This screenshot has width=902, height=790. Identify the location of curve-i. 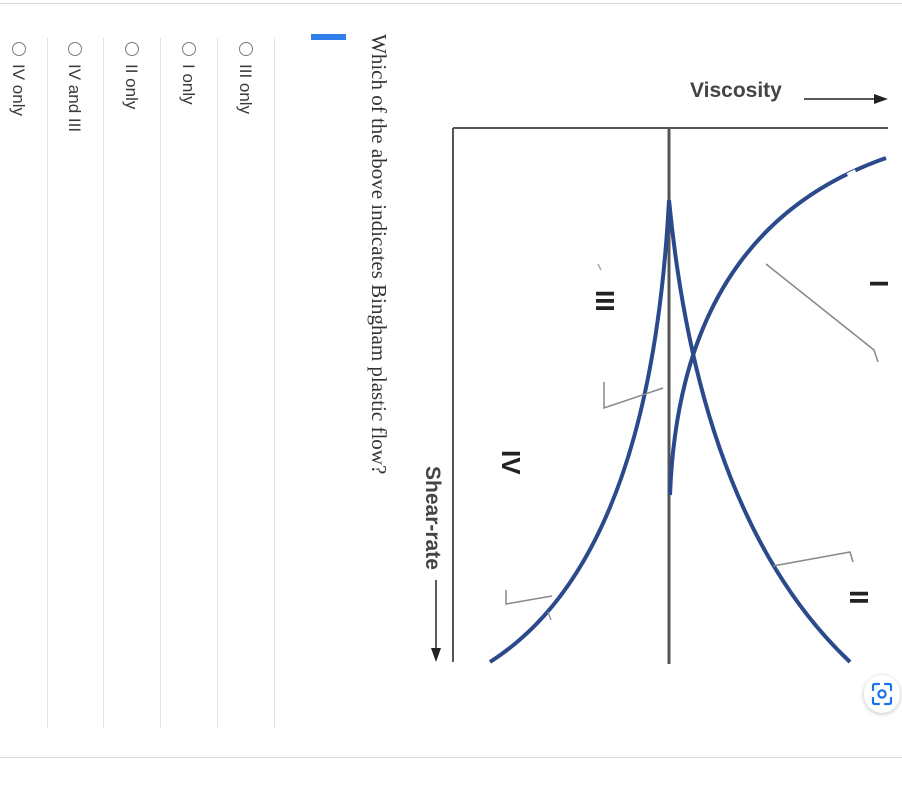
(777, 326).